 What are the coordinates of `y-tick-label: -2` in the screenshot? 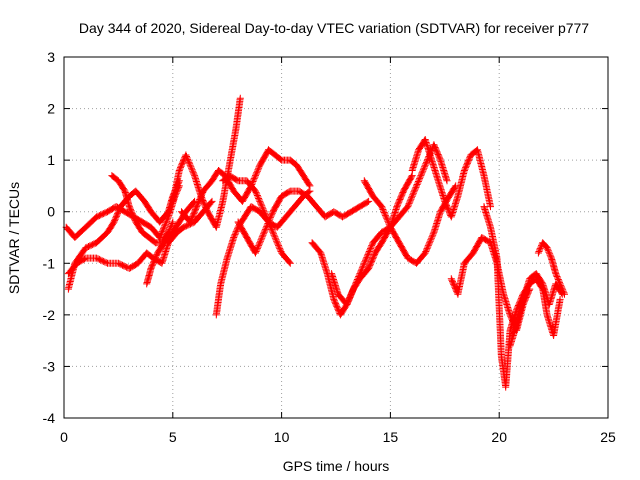 It's located at (49, 315).